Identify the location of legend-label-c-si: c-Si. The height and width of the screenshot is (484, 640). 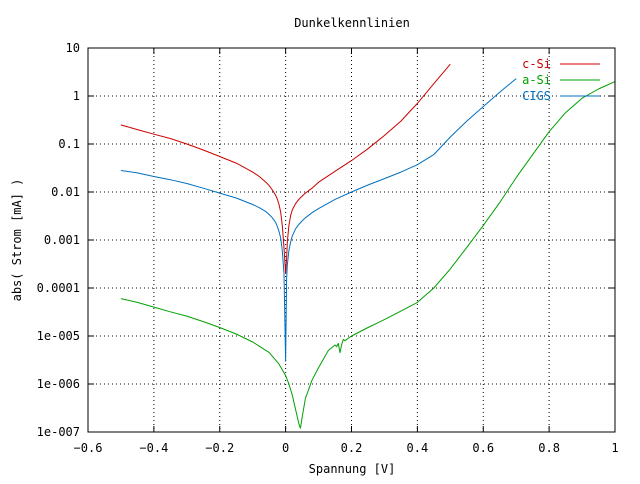
(536, 64).